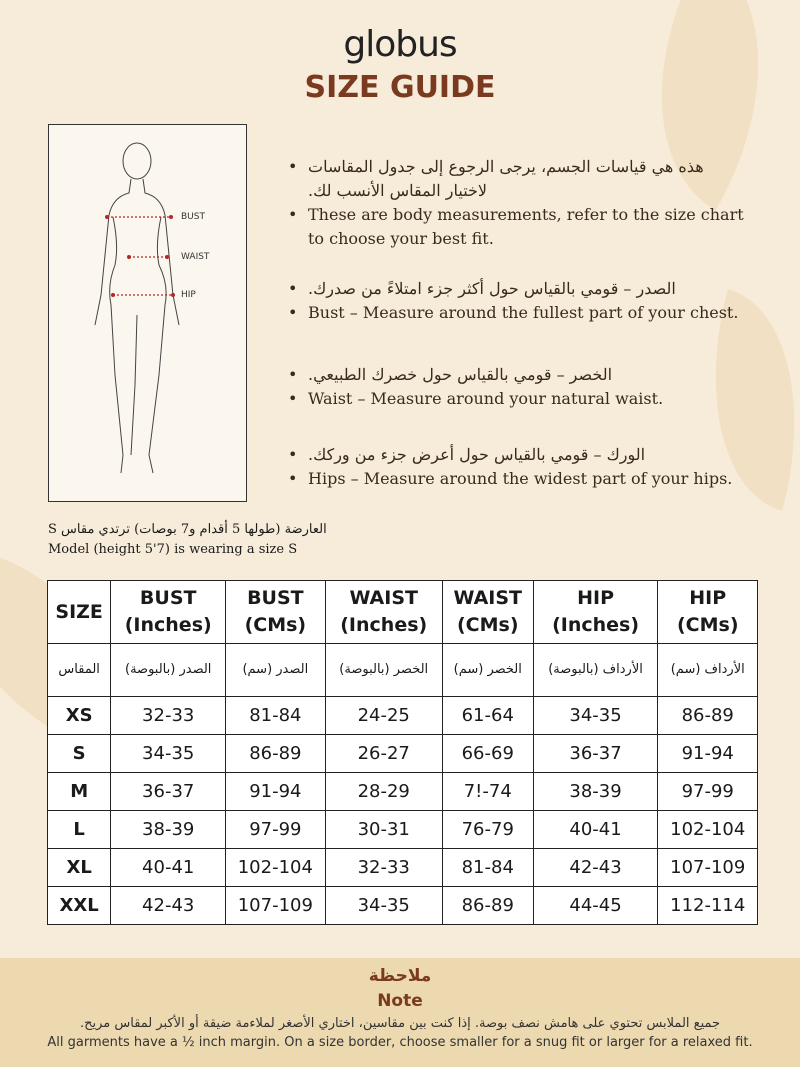 This screenshot has width=800, height=1067. Describe the element at coordinates (79, 612) in the screenshot. I see `column-header: SIZE` at that location.